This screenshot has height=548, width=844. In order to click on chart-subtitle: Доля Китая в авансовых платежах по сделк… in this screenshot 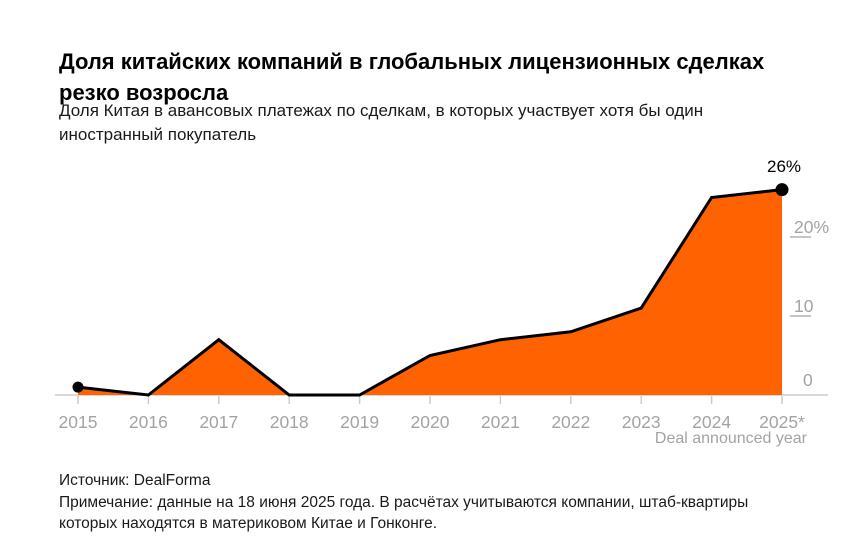, I will do `click(381, 122)`.